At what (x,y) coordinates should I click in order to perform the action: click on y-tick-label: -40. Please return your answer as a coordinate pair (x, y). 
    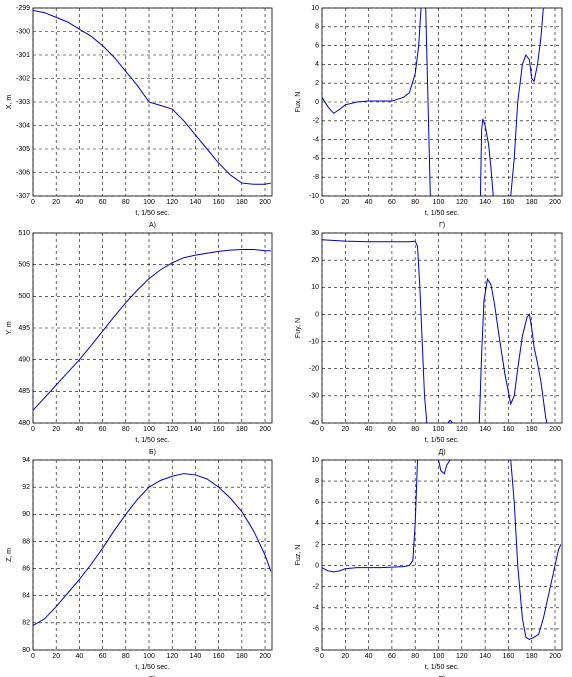
    Looking at the image, I should click on (314, 423).